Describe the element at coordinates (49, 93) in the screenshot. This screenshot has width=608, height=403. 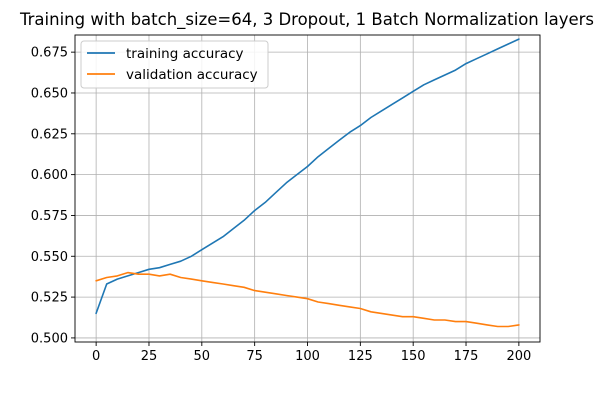
I see `y-tick-label: 0.650` at that location.